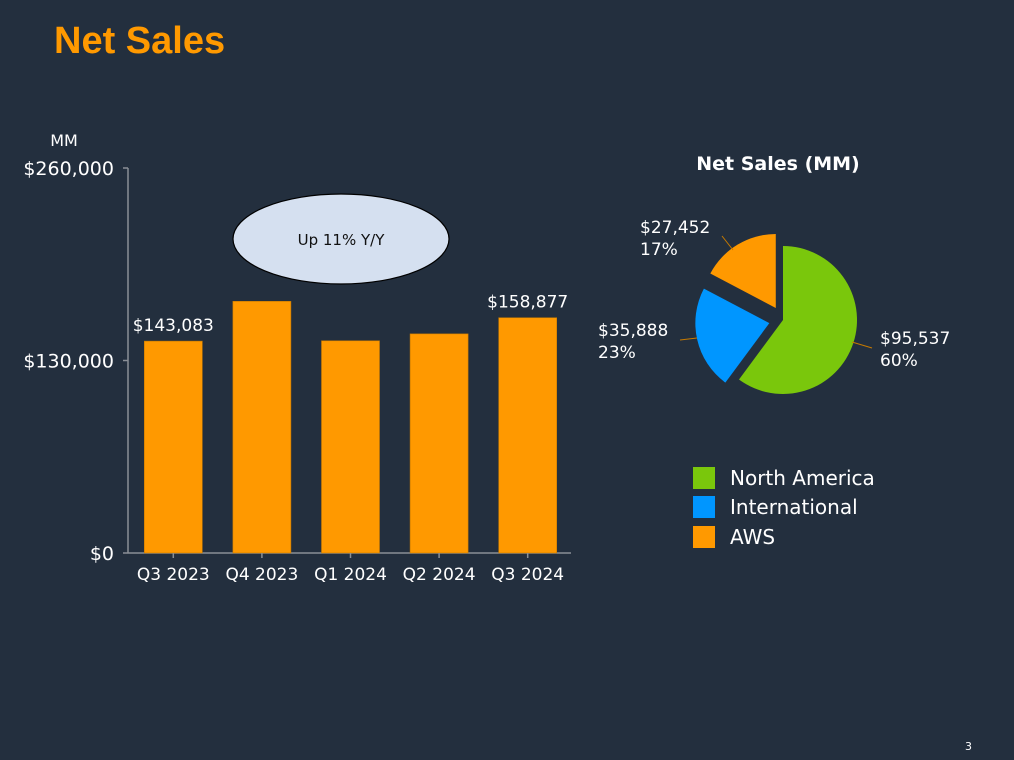  I want to click on annotation-text: Up 11% Y/Y, so click(342, 240).